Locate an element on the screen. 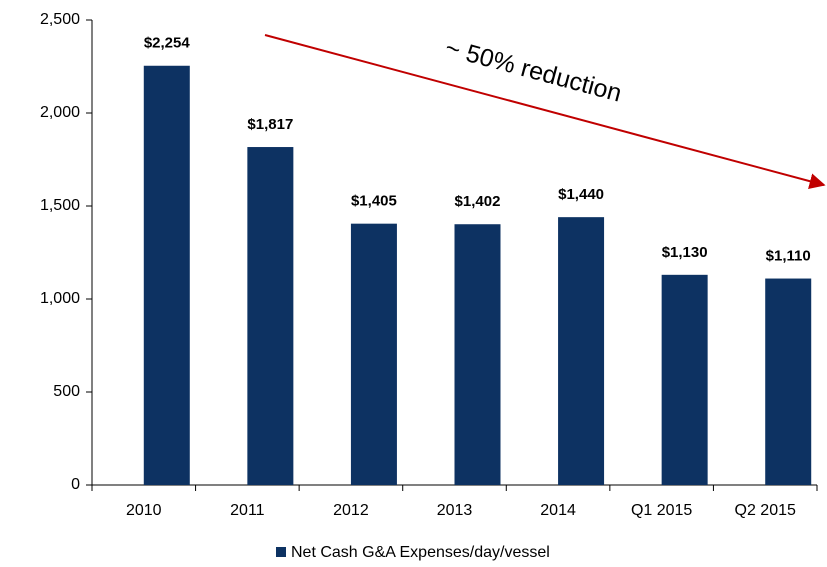 The width and height of the screenshot is (827, 567). value-label: $1,402 is located at coordinates (478, 201).